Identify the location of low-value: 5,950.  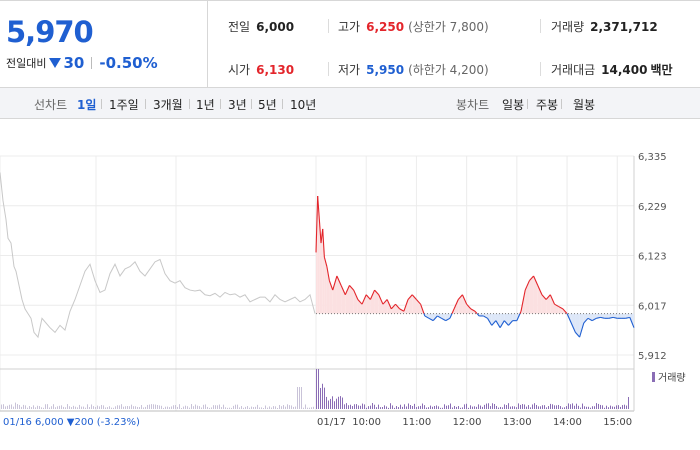
(385, 69).